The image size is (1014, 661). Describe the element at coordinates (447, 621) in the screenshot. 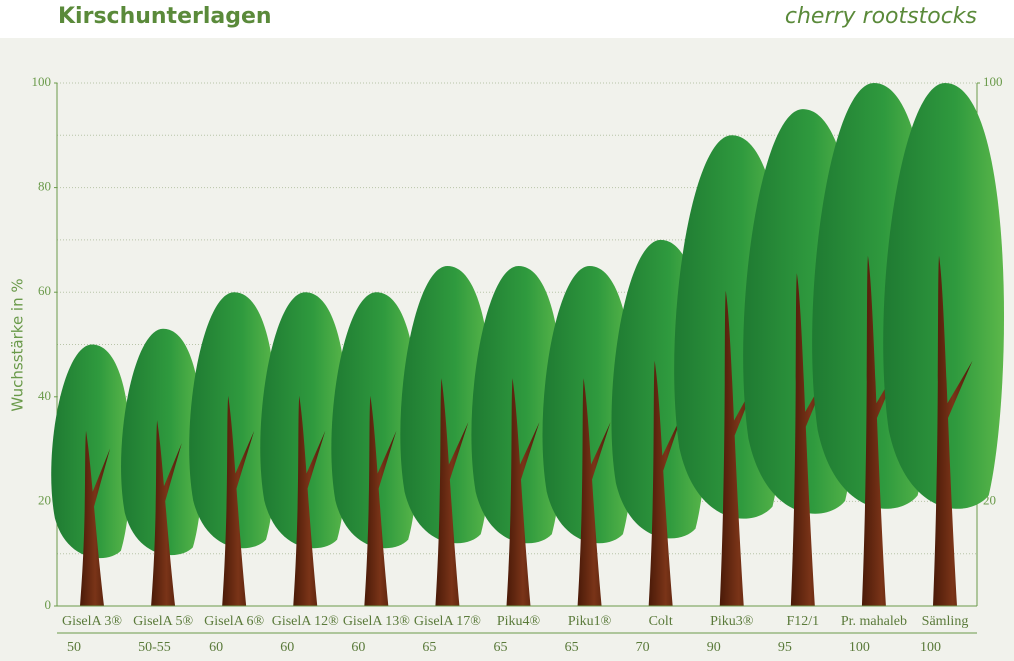

I see `x-tick-label: GiselA 17®` at that location.